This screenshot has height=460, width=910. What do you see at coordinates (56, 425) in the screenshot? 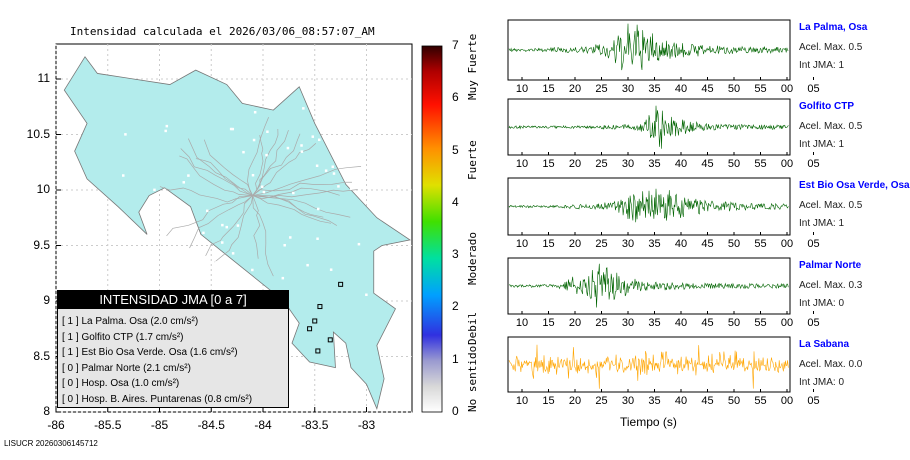
I see `lon-tick-label: -86` at bounding box center [56, 425].